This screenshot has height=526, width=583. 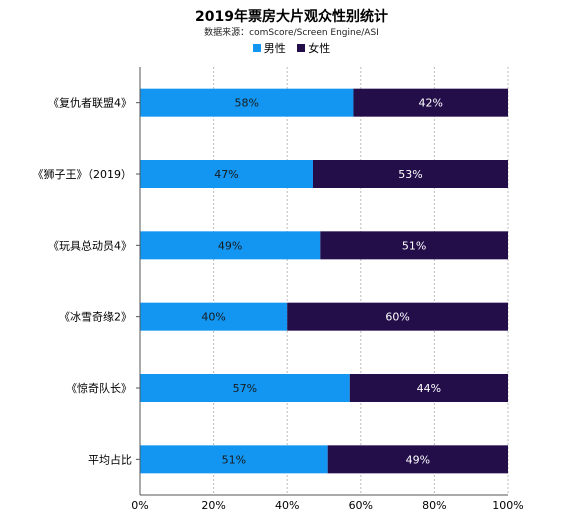 I want to click on data-label-female: 53%, so click(x=410, y=174).